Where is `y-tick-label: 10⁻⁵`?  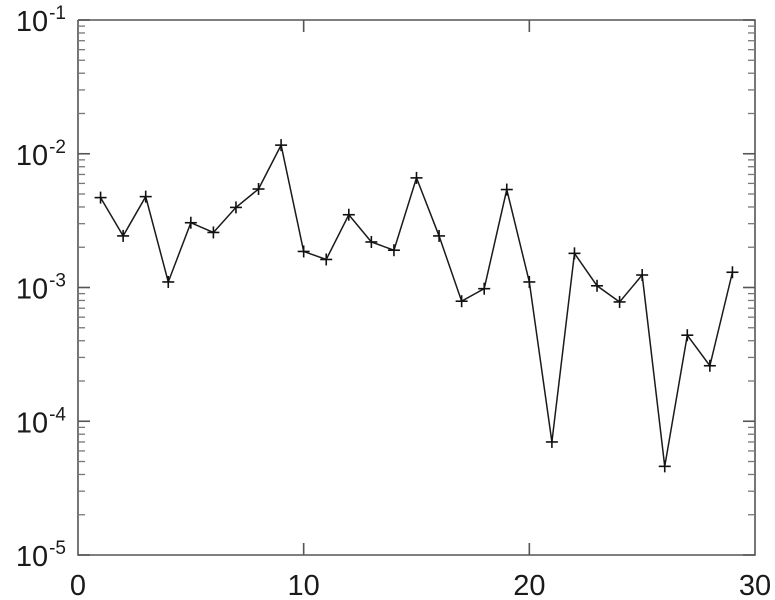
y-tick-label: 10⁻⁵ is located at coordinates (41, 555).